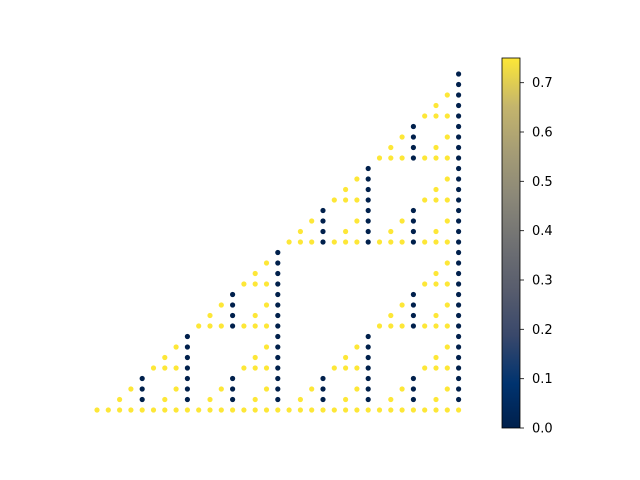 This screenshot has height=480, width=640. Describe the element at coordinates (536, 256) in the screenshot. I see `colorbar-ticks: 0.0 0.1 0.2 0.3 0.4 0.5 0.6 0.7` at that location.